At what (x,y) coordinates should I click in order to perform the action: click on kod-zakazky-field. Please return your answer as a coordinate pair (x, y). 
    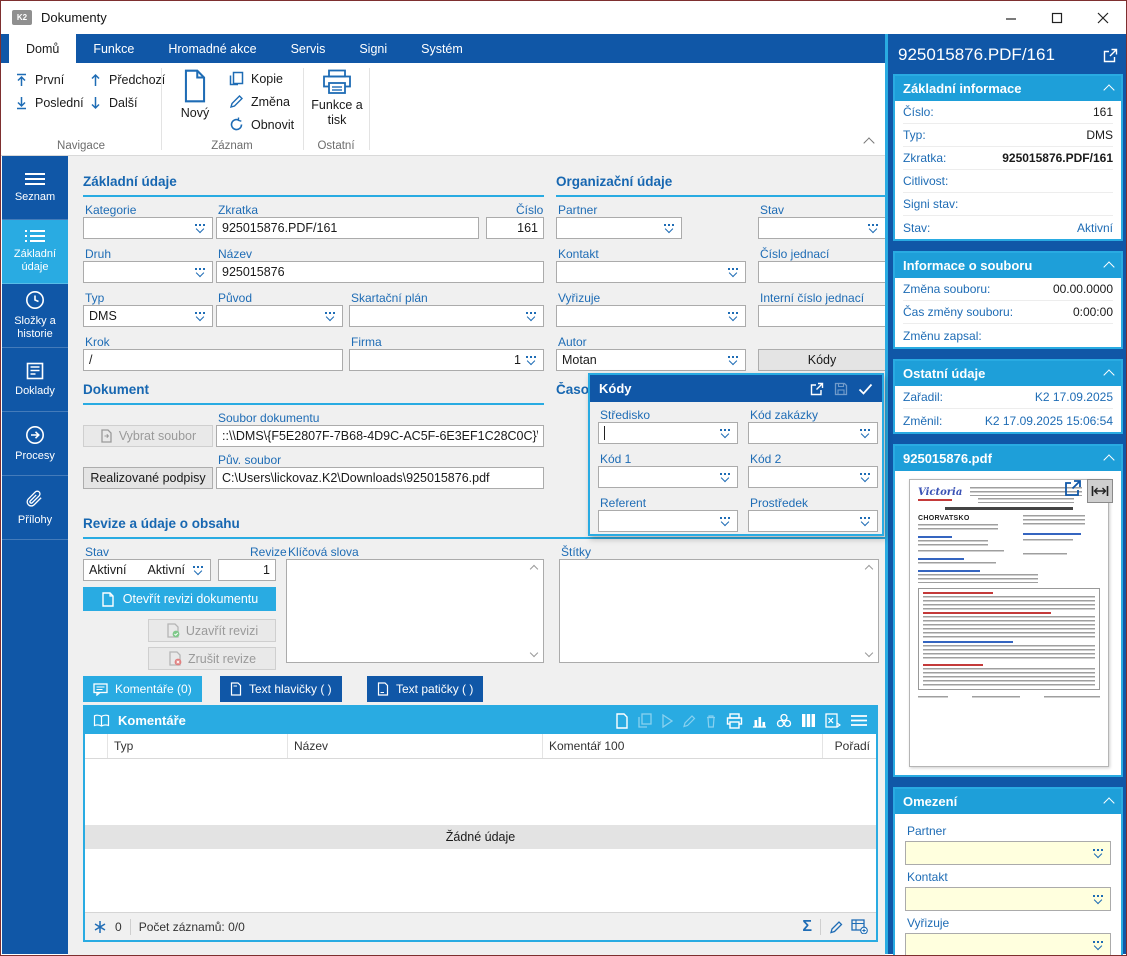
    Looking at the image, I should click on (813, 433).